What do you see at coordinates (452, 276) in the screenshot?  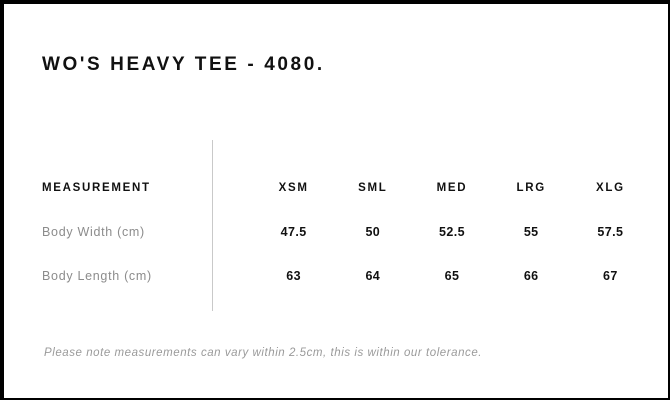 I see `cell-body-length-med: 65` at bounding box center [452, 276].